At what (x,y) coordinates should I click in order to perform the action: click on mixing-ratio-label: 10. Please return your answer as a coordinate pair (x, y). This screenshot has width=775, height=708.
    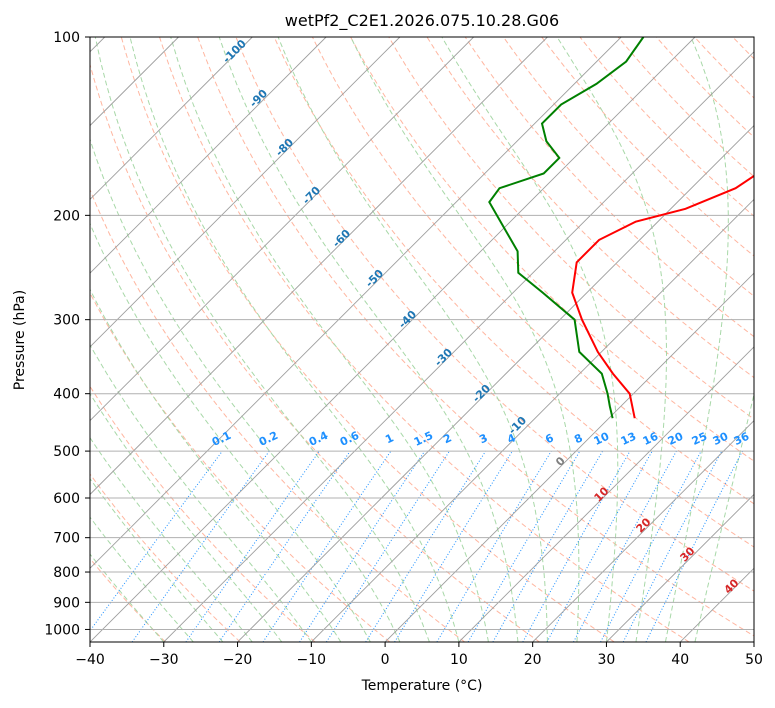
    Looking at the image, I should click on (602, 439).